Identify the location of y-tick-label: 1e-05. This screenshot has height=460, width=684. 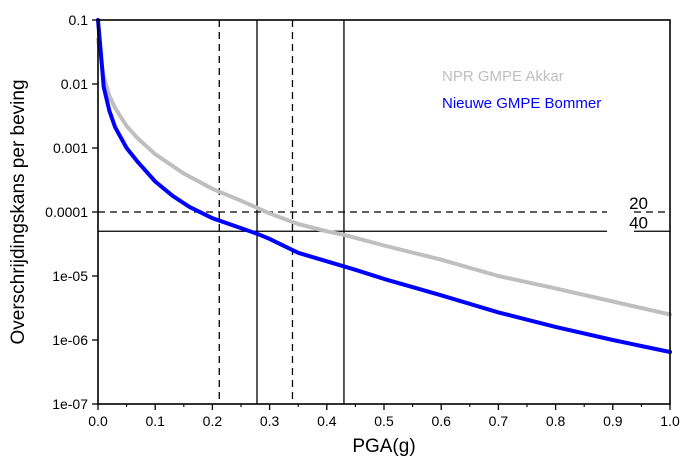
(70, 276).